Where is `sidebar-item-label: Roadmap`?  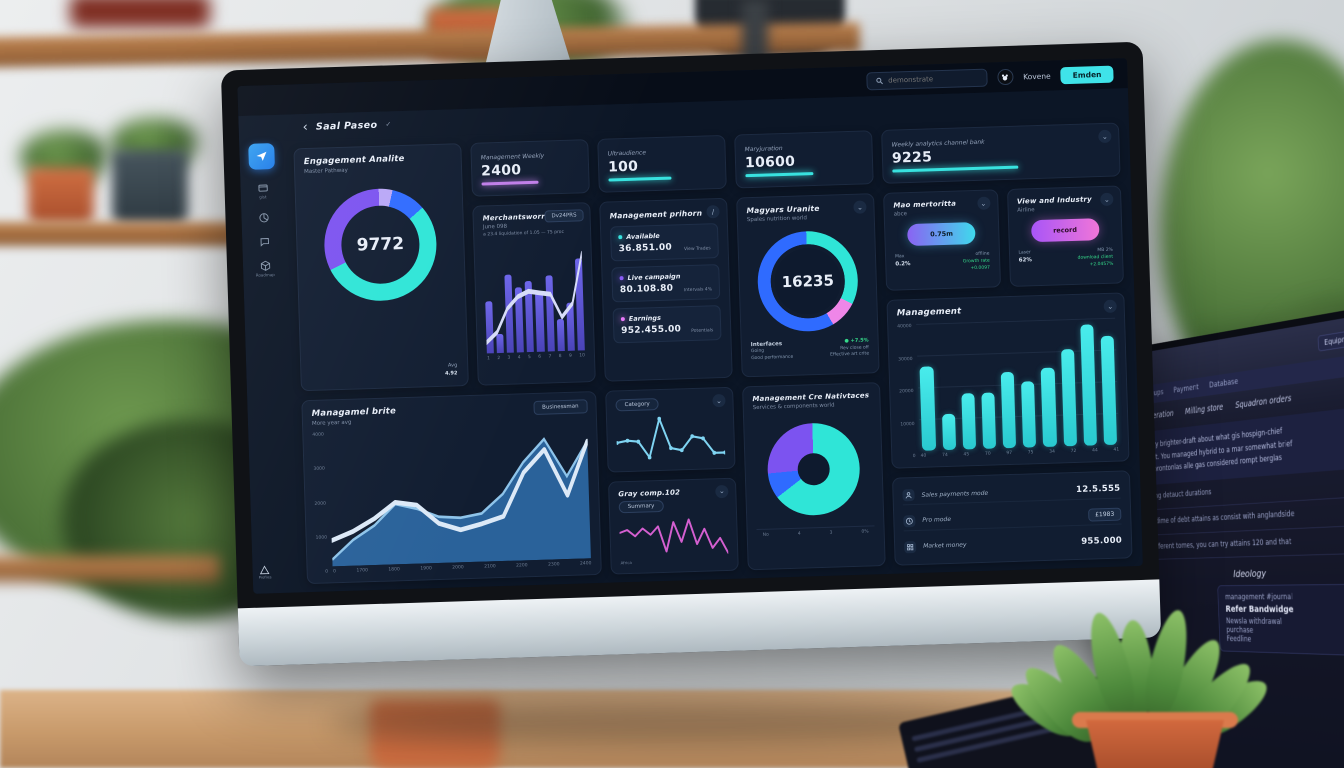
sidebar-item-label: Roadmap is located at coordinates (265, 275).